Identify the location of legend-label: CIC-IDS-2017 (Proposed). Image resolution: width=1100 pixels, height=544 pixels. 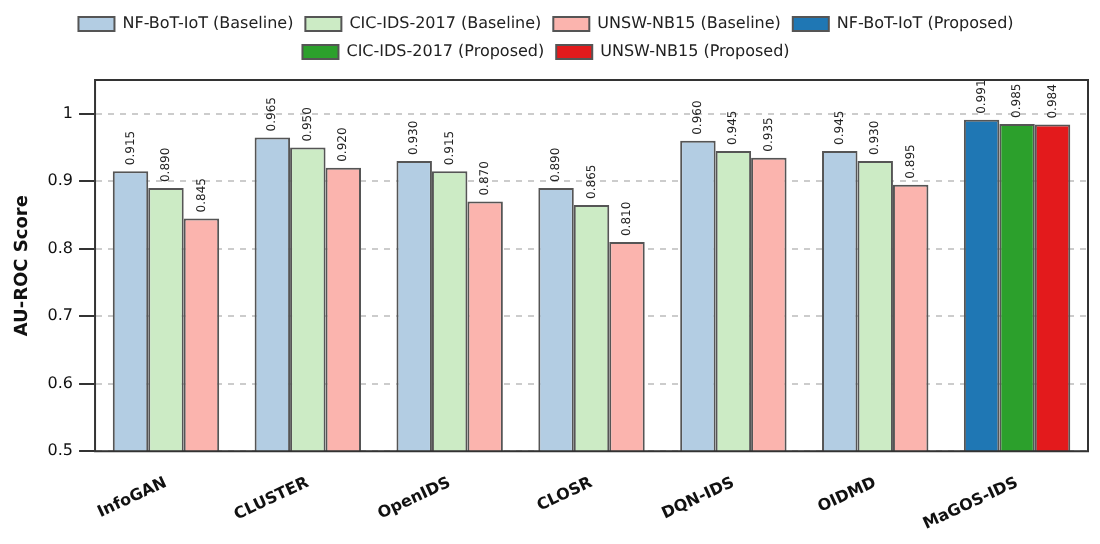
(445, 51).